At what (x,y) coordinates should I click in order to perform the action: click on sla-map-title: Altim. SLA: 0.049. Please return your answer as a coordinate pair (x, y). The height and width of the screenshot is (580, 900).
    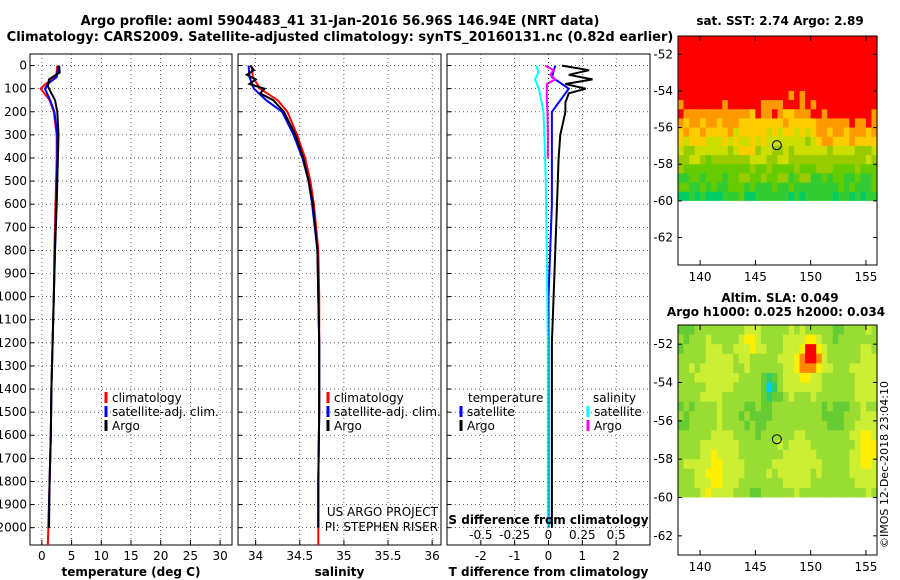
    Looking at the image, I should click on (779, 298).